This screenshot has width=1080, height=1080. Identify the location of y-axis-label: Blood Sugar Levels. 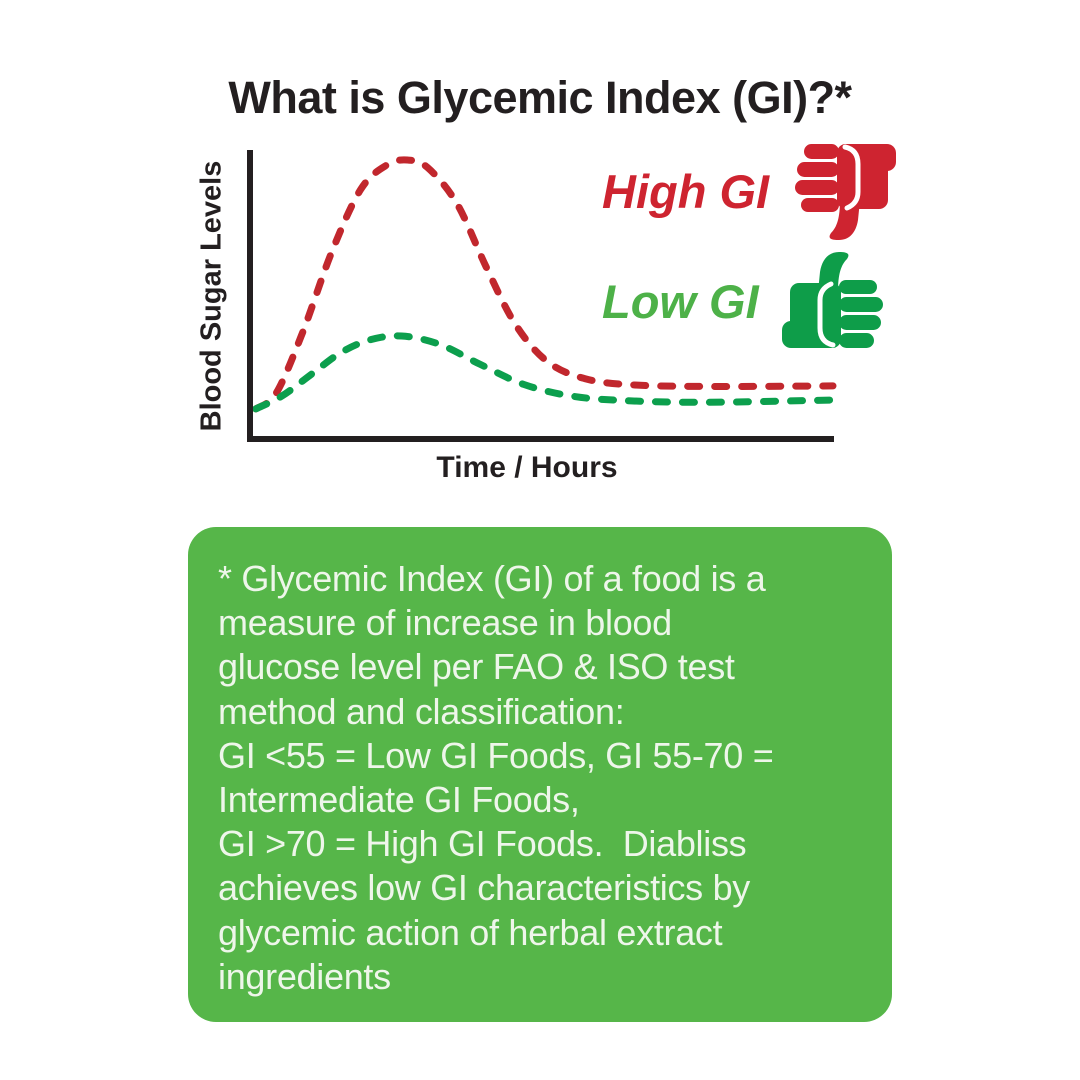
(211, 296).